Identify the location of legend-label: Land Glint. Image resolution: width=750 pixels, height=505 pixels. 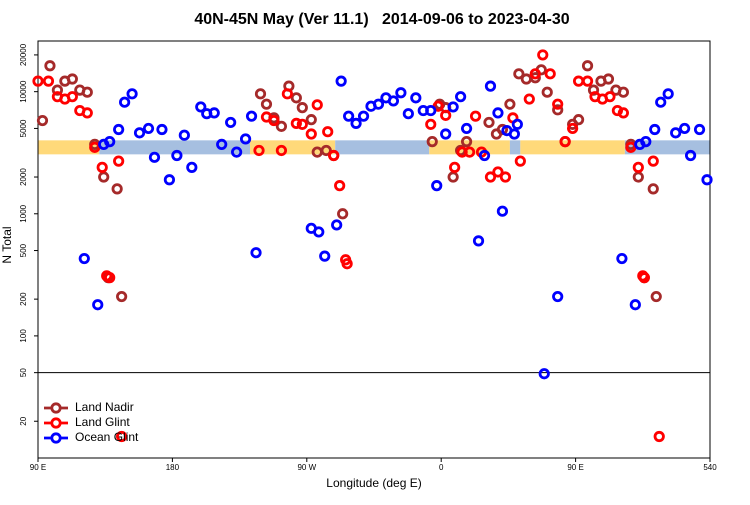
(102, 422).